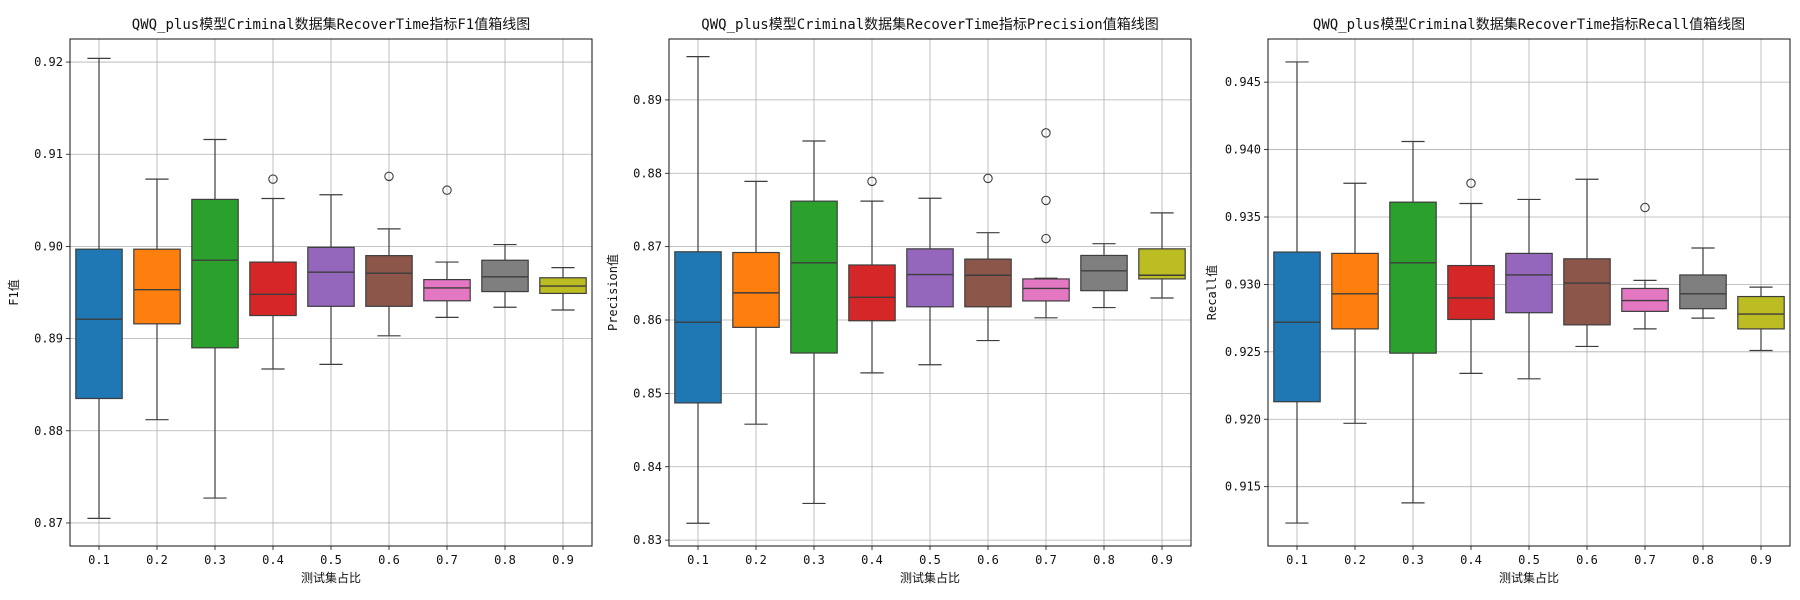  Describe the element at coordinates (1243, 82) in the screenshot. I see `y-tick-label: 0.945` at that location.